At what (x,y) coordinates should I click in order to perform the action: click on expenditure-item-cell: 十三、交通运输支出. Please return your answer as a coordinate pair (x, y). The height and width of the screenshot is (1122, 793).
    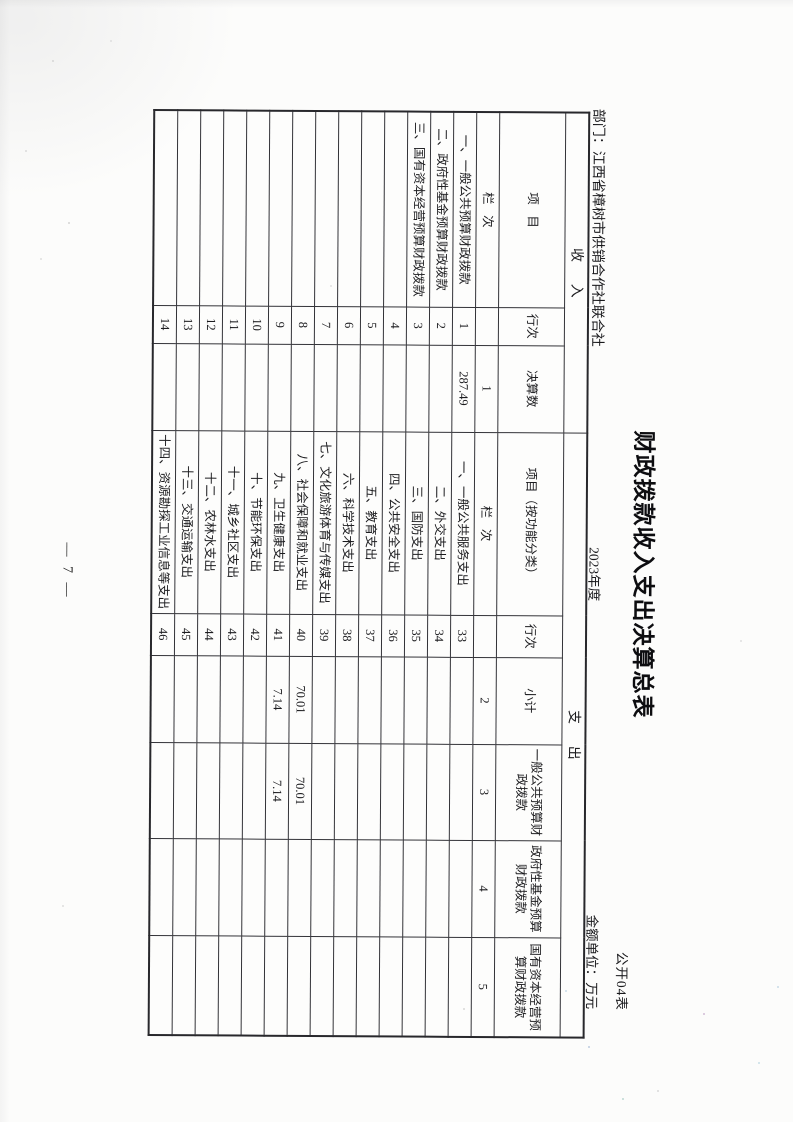
    Looking at the image, I should click on (186, 521).